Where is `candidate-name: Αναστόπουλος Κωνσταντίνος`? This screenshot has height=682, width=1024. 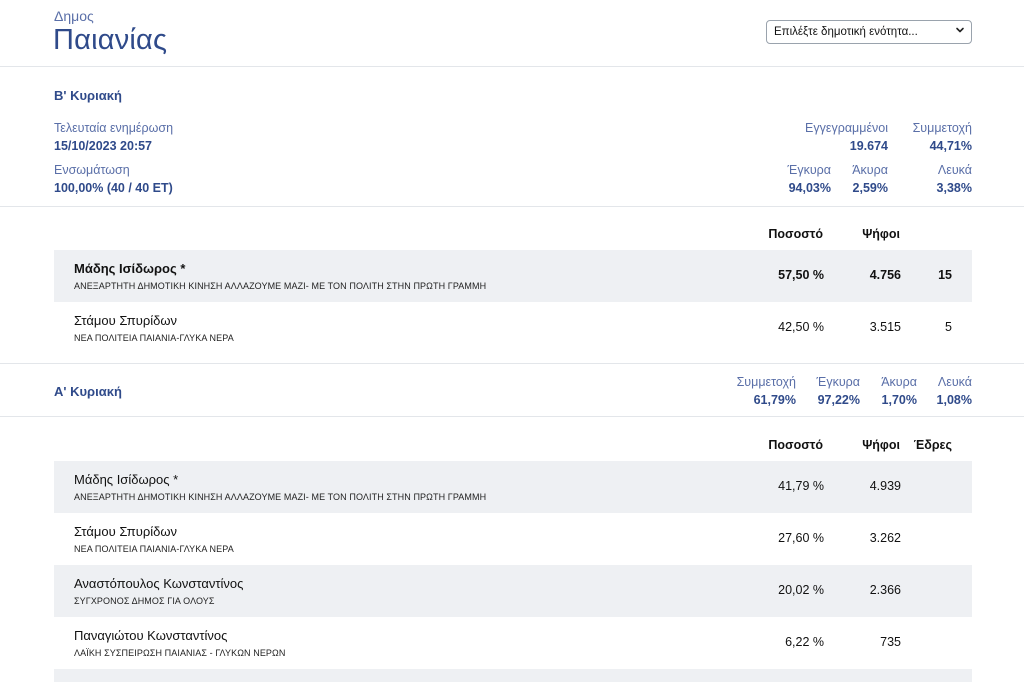
candidate-name: Αναστόπουλος Κωνσταντίνος is located at coordinates (159, 583).